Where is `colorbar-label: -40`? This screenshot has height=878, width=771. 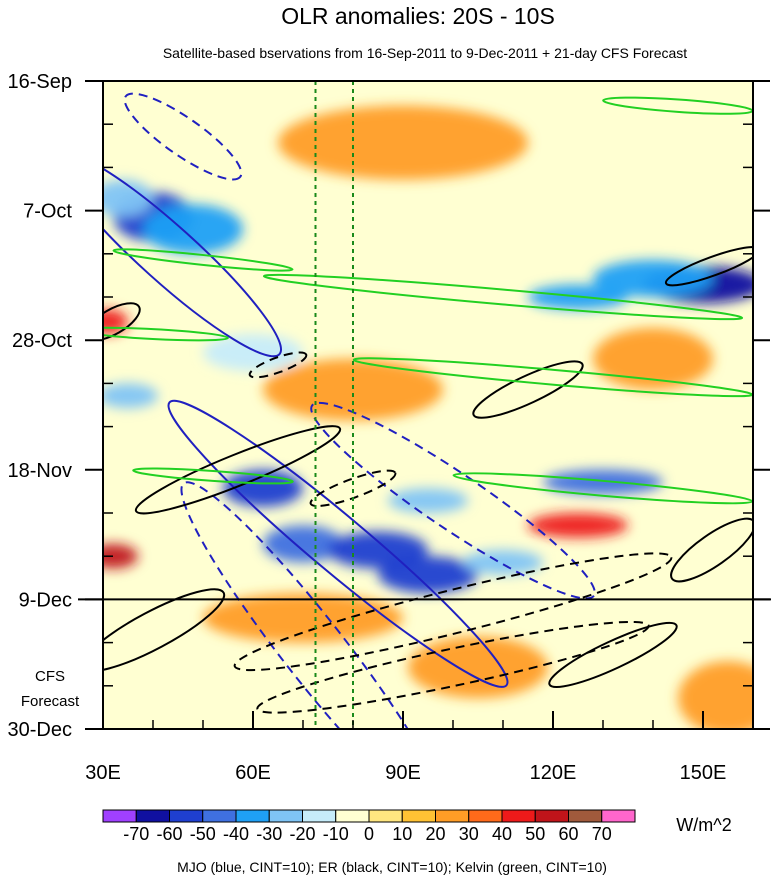
colorbar-label: -40 is located at coordinates (236, 834).